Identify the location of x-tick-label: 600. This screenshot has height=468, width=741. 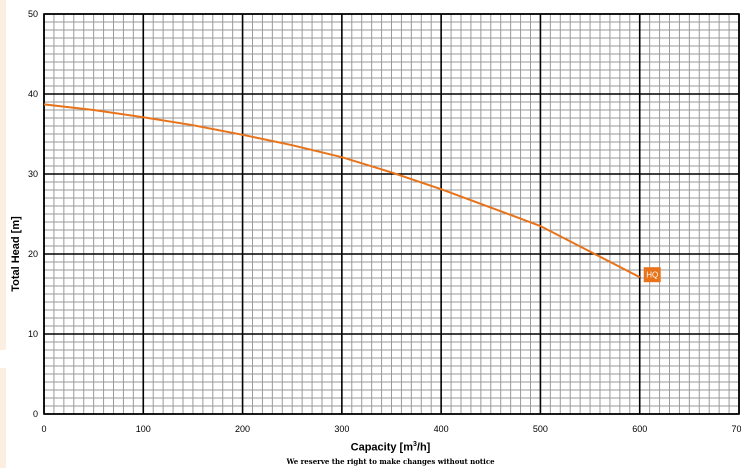
(639, 429).